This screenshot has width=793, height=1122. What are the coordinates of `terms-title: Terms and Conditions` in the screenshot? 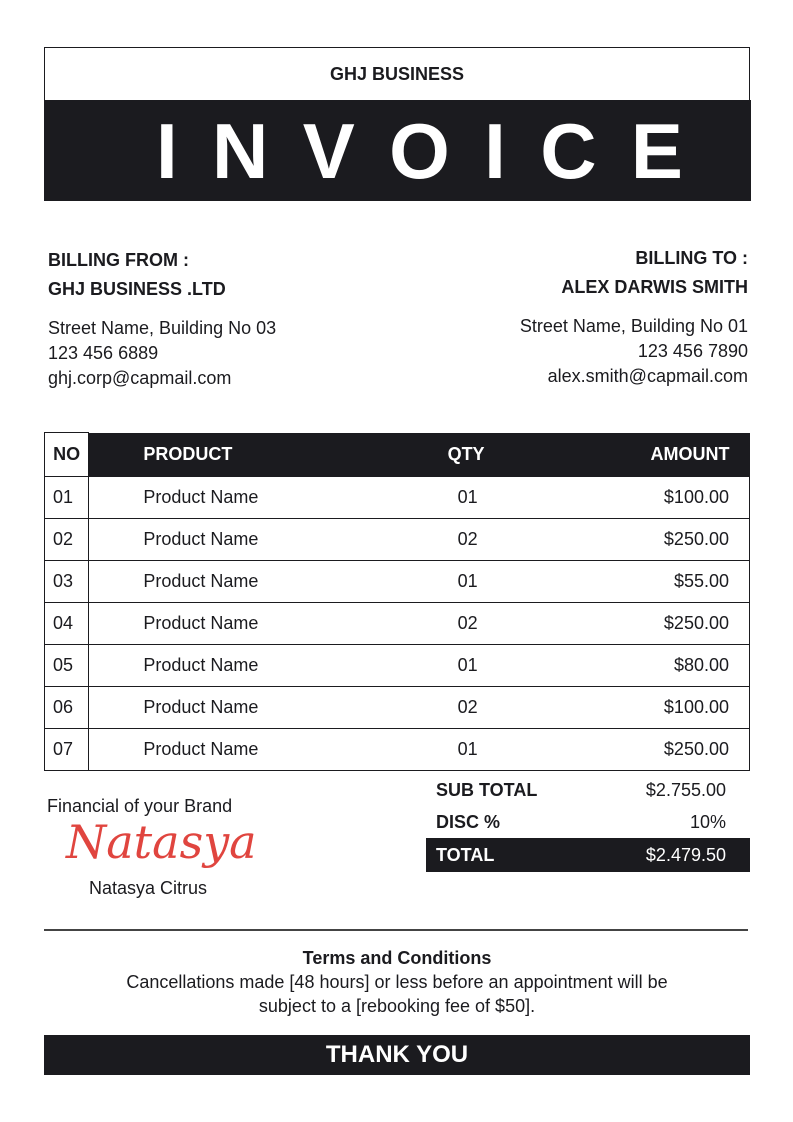 It's located at (397, 958).